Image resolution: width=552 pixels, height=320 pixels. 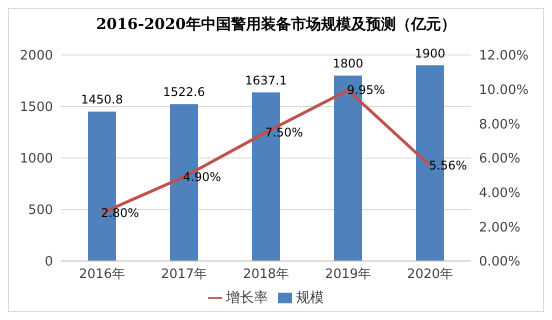 I want to click on x-tick-label: 2018年, so click(x=266, y=274).